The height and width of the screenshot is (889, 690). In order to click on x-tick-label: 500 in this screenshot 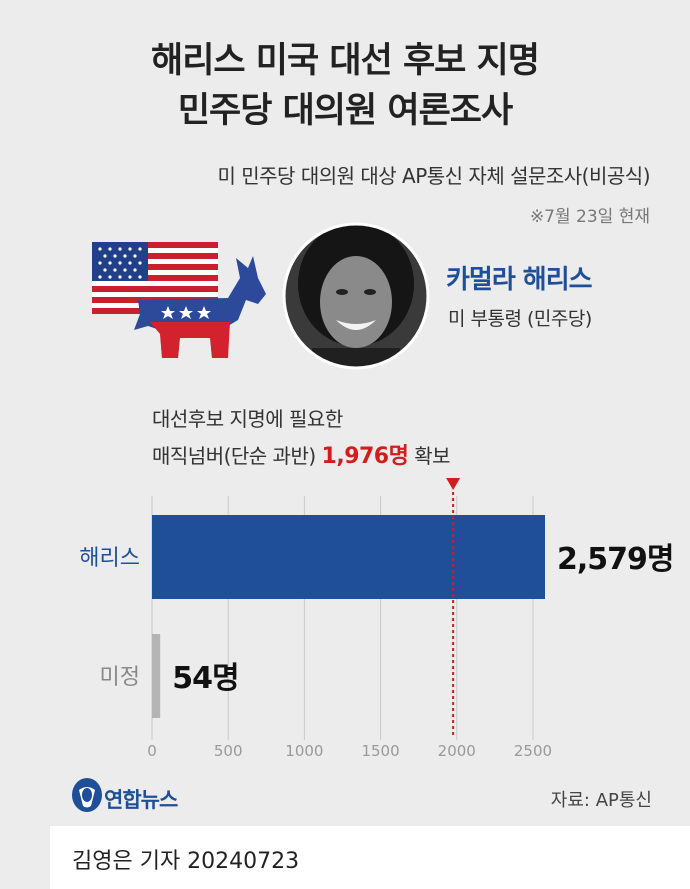, I will do `click(228, 751)`.